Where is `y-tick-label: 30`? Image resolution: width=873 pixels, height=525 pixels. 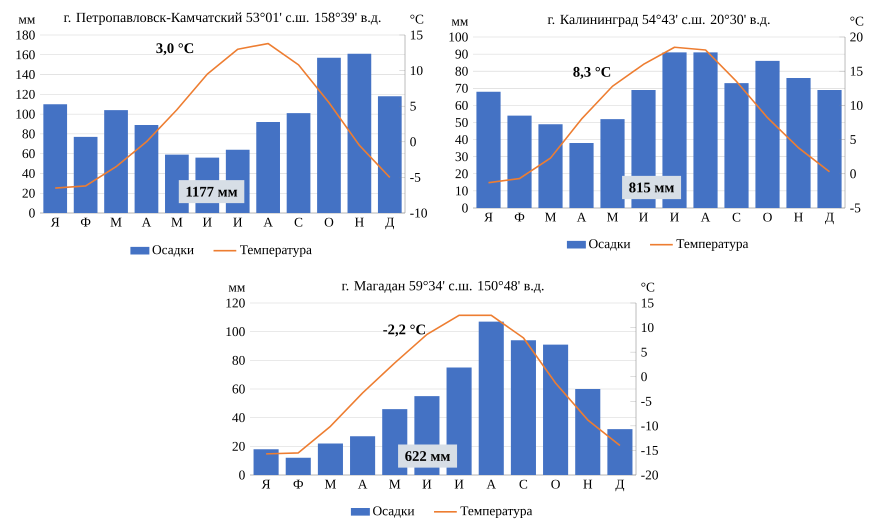 y-tick-label: 30 is located at coordinates (462, 157).